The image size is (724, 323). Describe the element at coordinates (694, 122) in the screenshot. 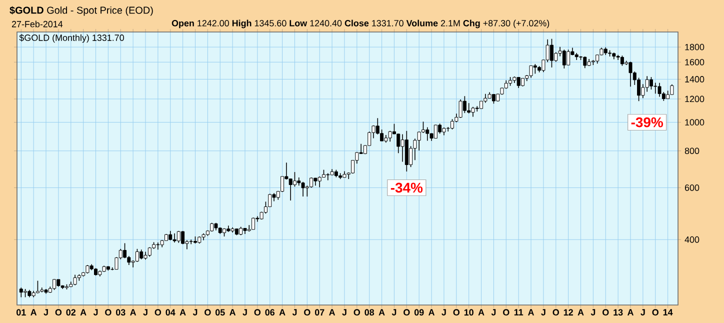

I see `y-tick-label: 1000` at that location.